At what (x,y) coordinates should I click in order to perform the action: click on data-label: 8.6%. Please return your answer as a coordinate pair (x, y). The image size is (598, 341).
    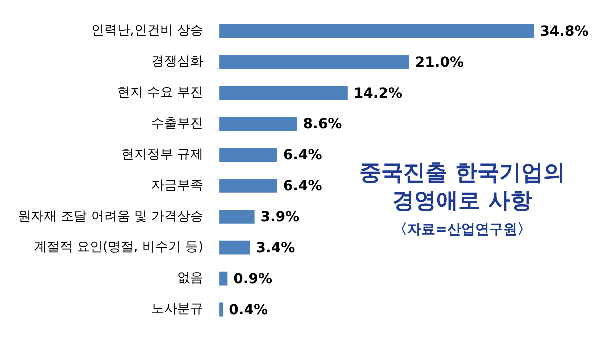
    Looking at the image, I should click on (322, 124).